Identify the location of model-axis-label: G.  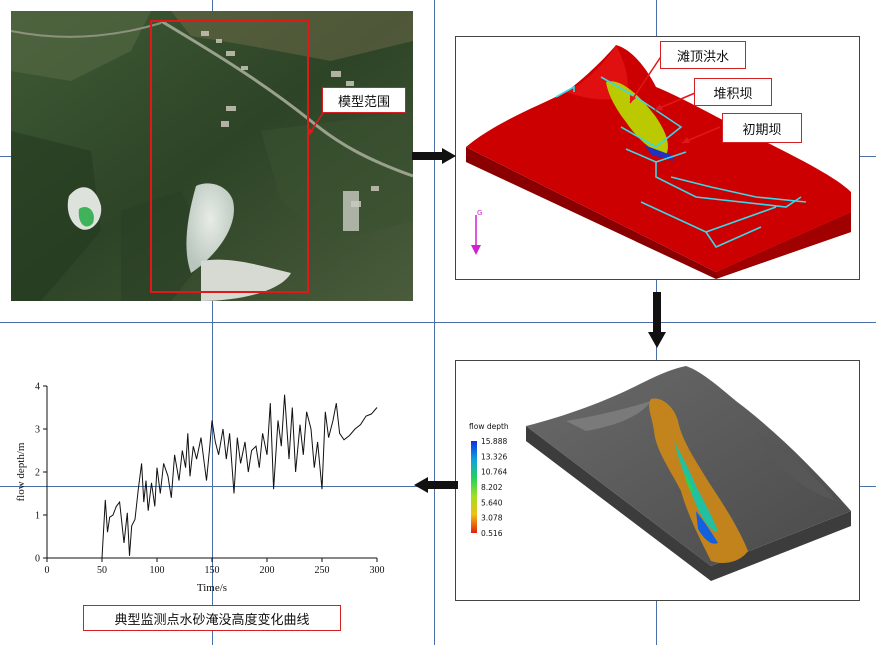
(479, 213).